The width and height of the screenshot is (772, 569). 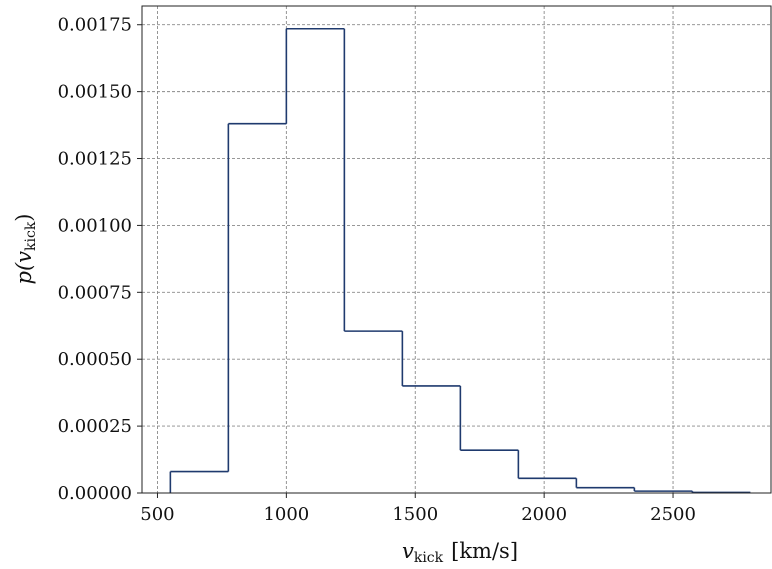 What do you see at coordinates (415, 514) in the screenshot?
I see `x-tick-label: 1500` at bounding box center [415, 514].